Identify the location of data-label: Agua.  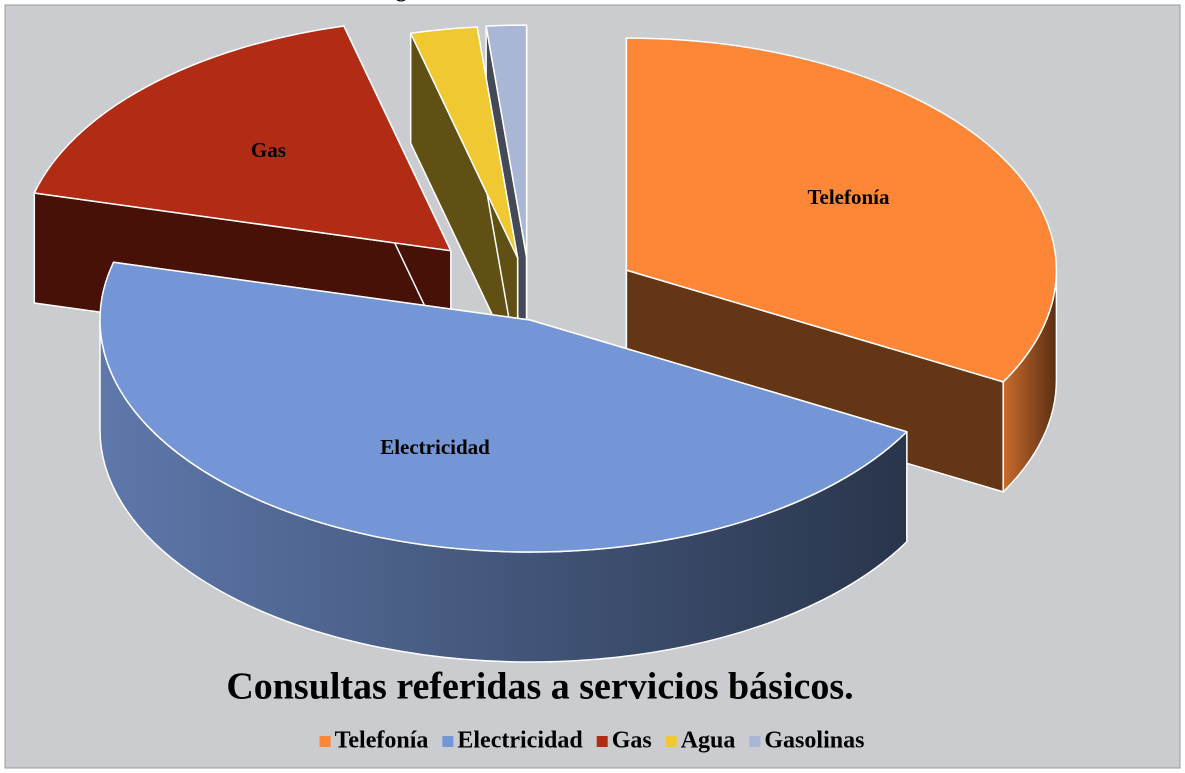
(405, 1).